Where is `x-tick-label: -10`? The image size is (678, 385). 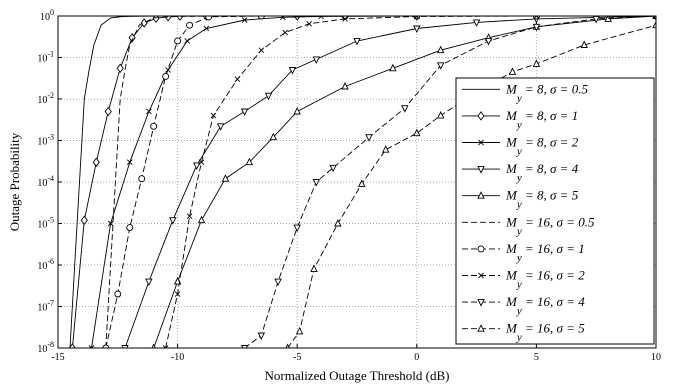
x-tick-label: -10 is located at coordinates (177, 357).